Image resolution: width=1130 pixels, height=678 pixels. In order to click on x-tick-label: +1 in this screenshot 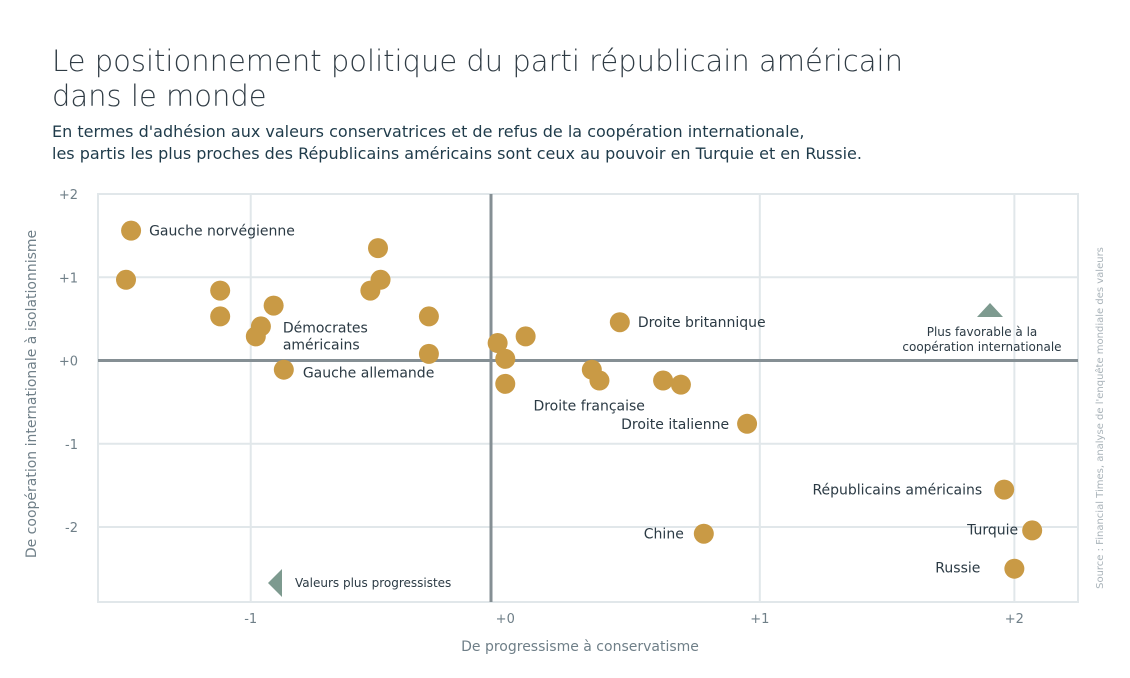, I will do `click(759, 619)`.